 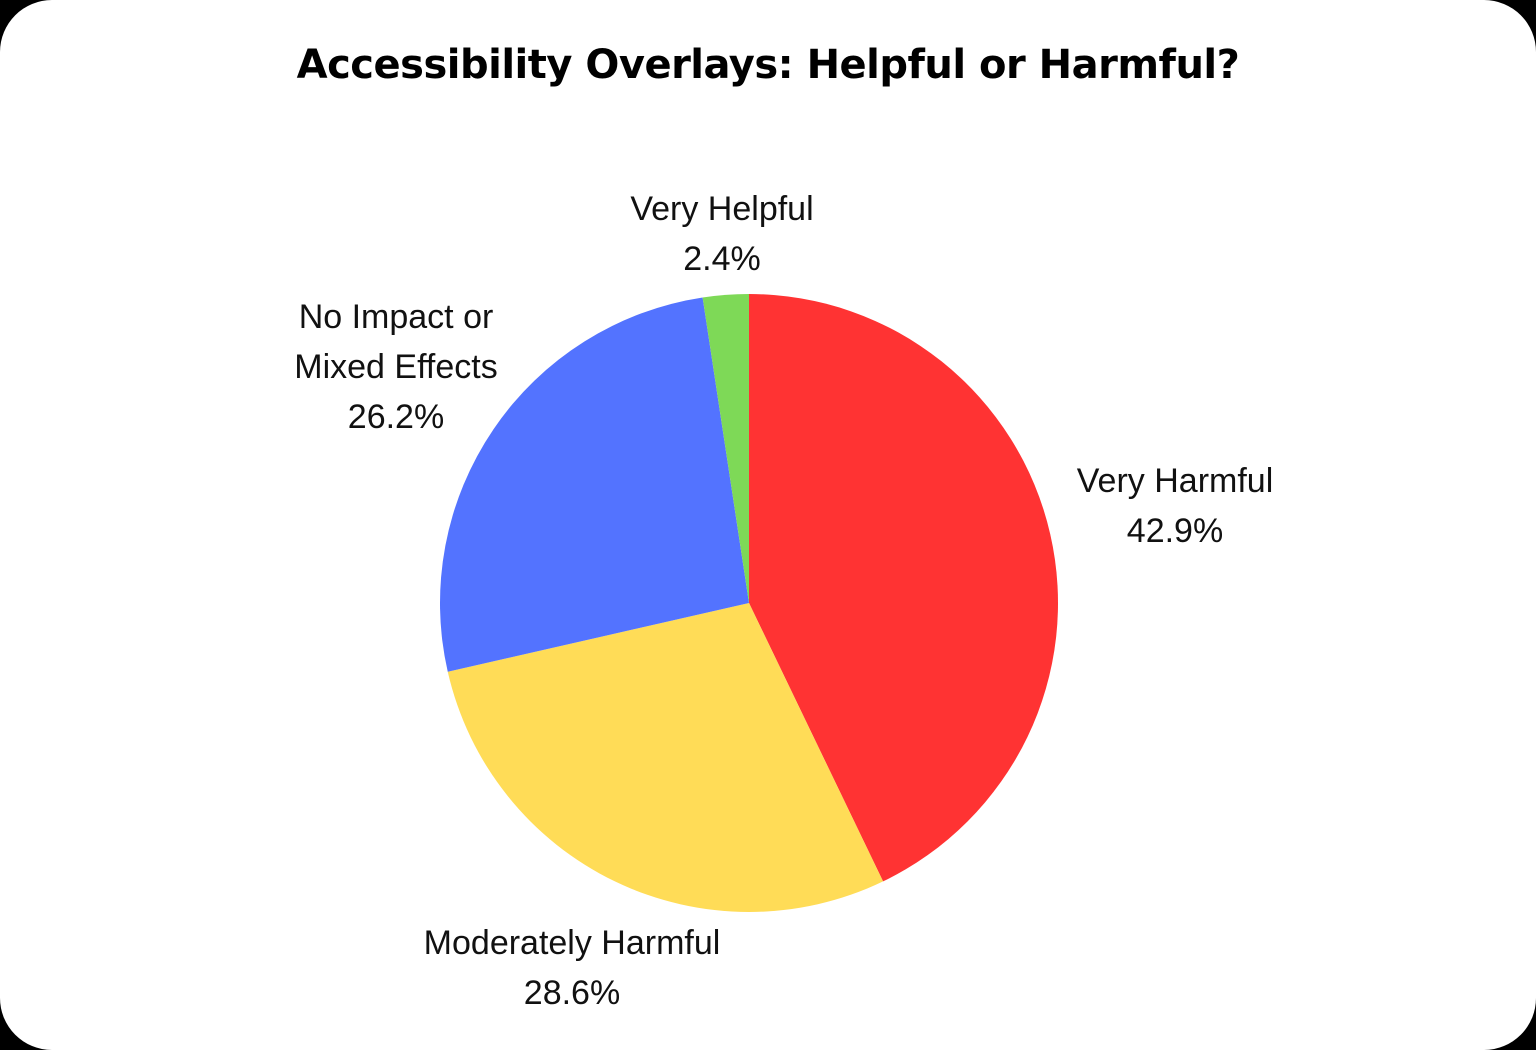 I want to click on slice-label-line2: Mixed Effects, so click(x=396, y=367).